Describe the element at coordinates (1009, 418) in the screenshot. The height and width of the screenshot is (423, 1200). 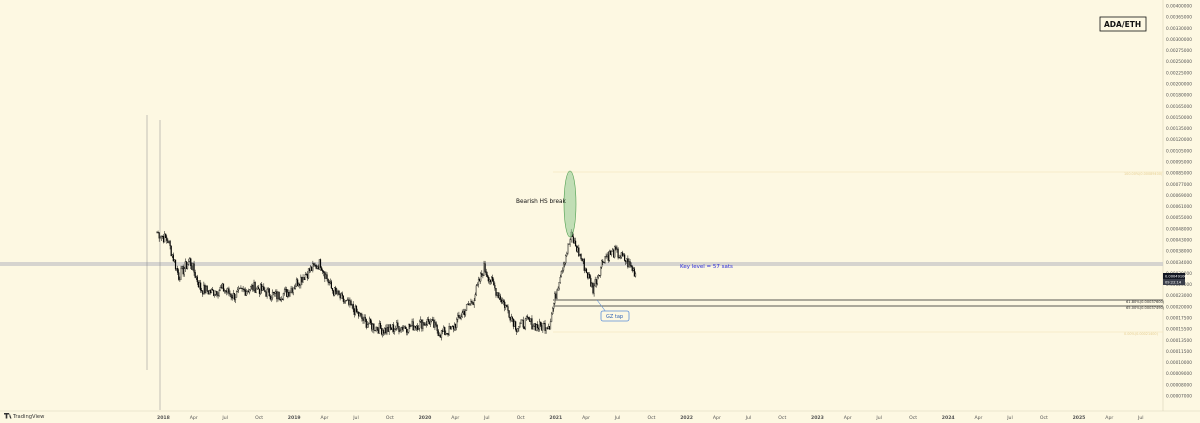
I see `x-tick-label: Jul` at that location.